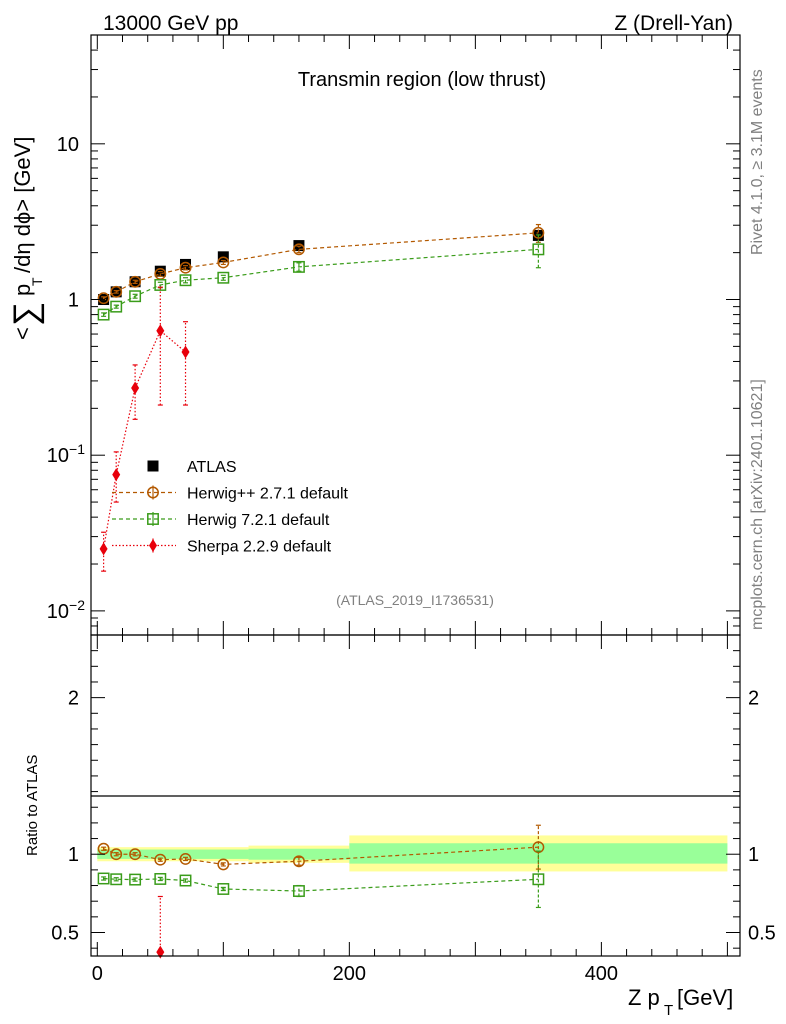 The image size is (786, 1024). Describe the element at coordinates (212, 467) in the screenshot. I see `legend-label: ATLAS` at that location.